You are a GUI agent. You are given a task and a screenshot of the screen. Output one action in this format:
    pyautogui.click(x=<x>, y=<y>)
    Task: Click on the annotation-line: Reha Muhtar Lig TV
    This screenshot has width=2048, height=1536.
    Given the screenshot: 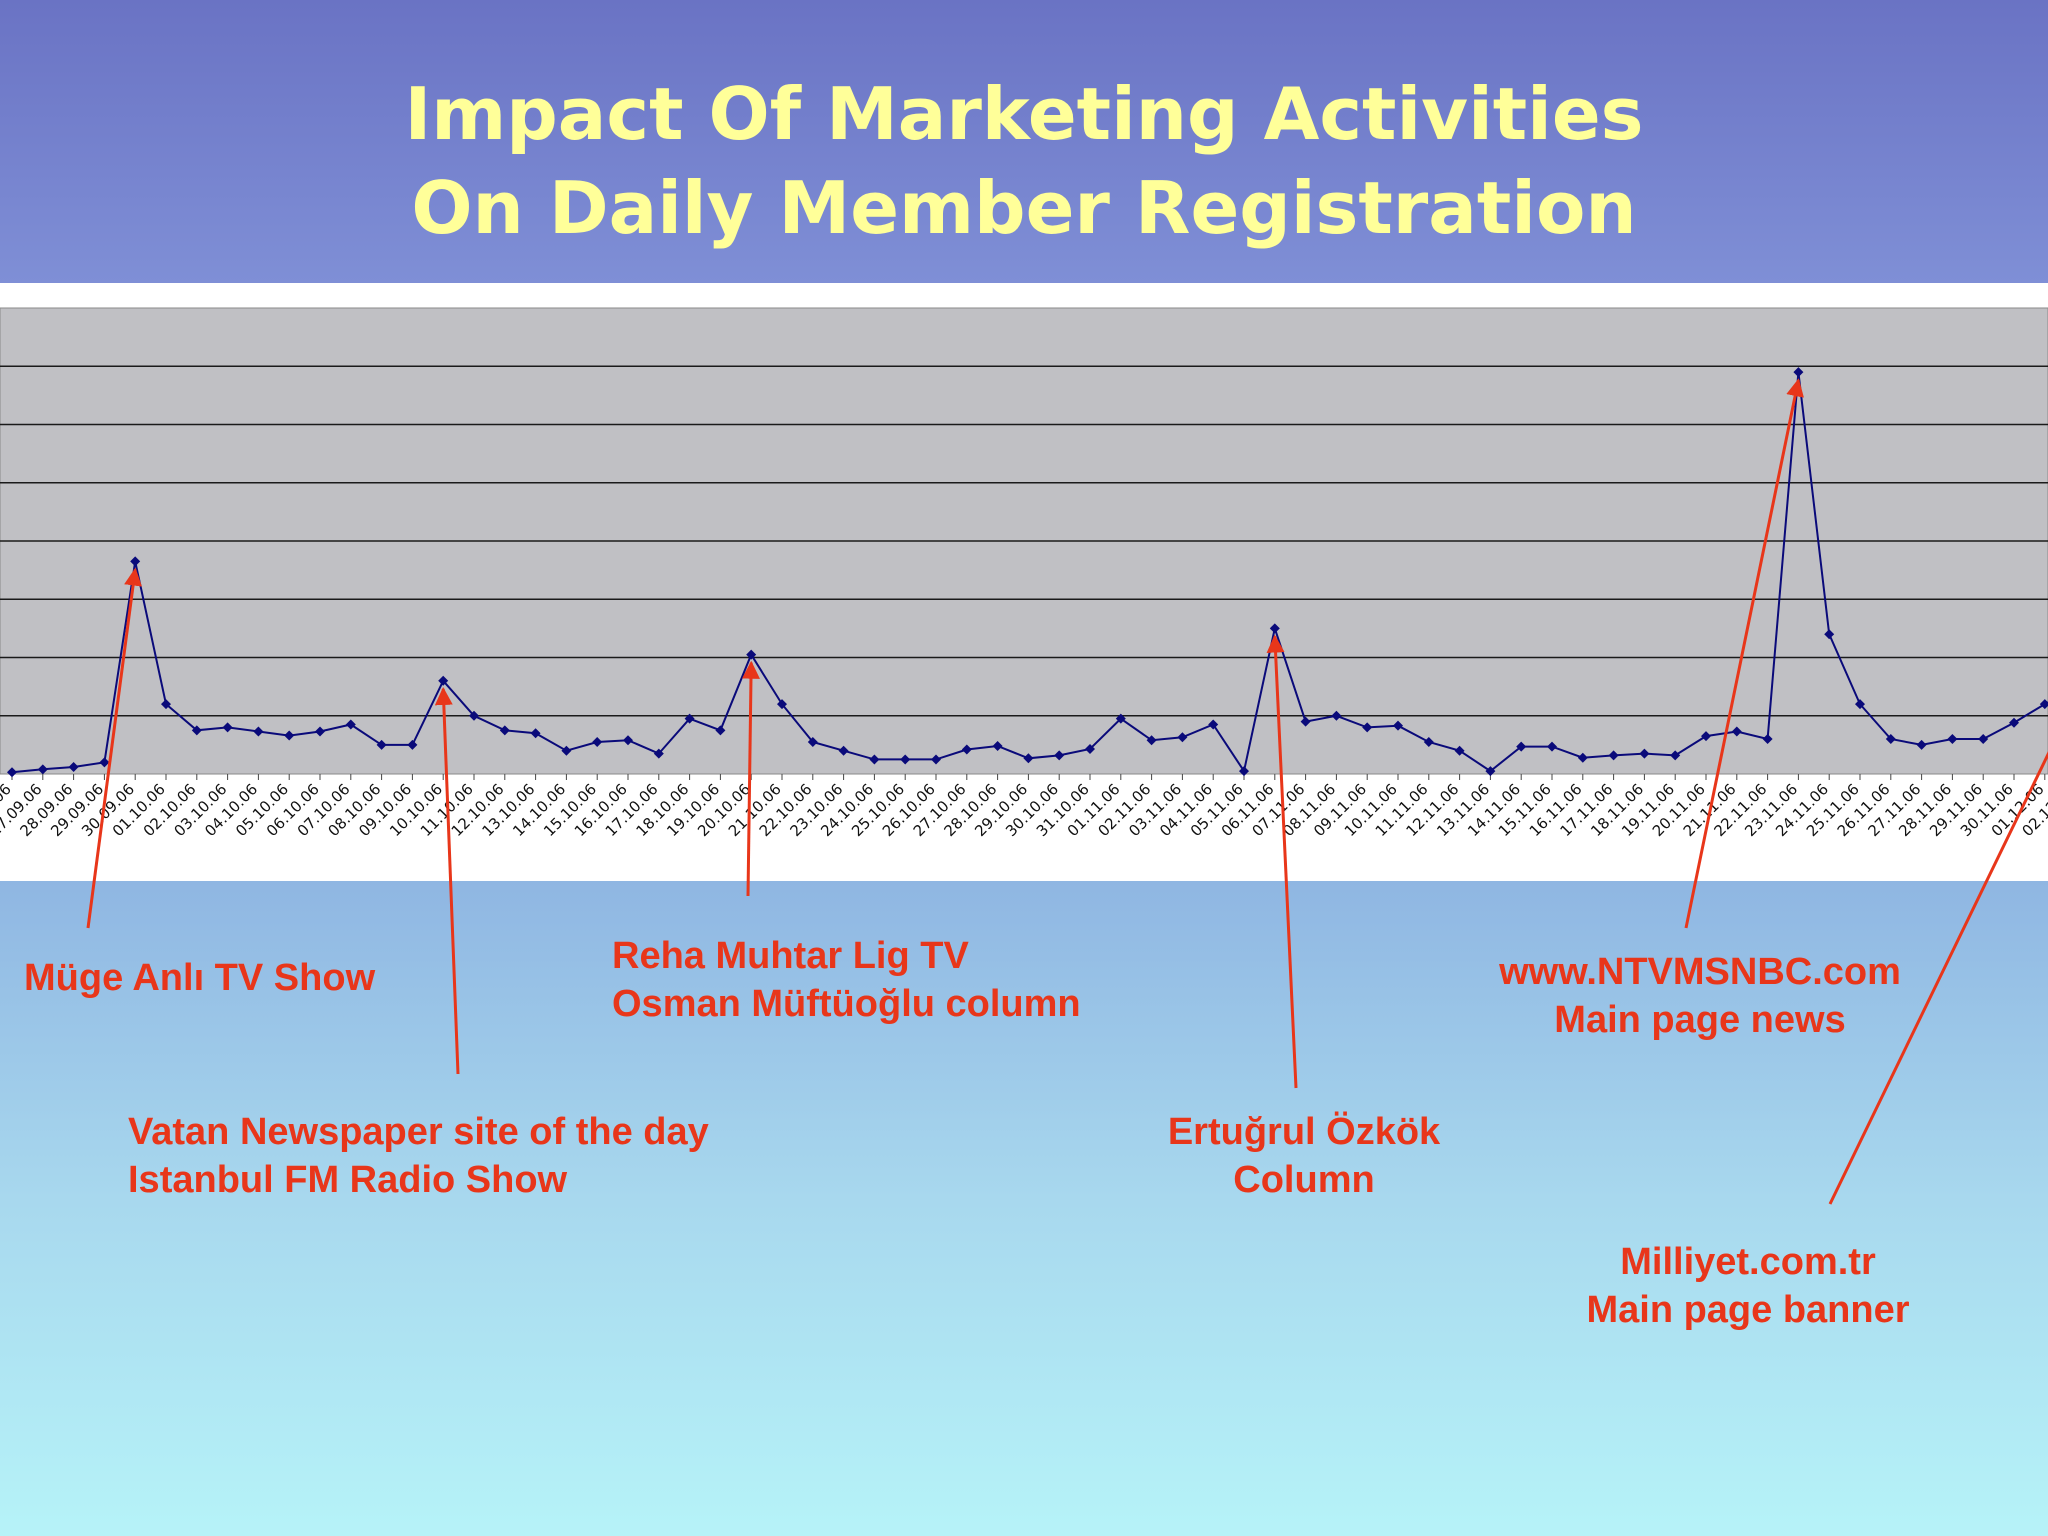 What is the action you would take?
    pyautogui.click(x=790, y=956)
    